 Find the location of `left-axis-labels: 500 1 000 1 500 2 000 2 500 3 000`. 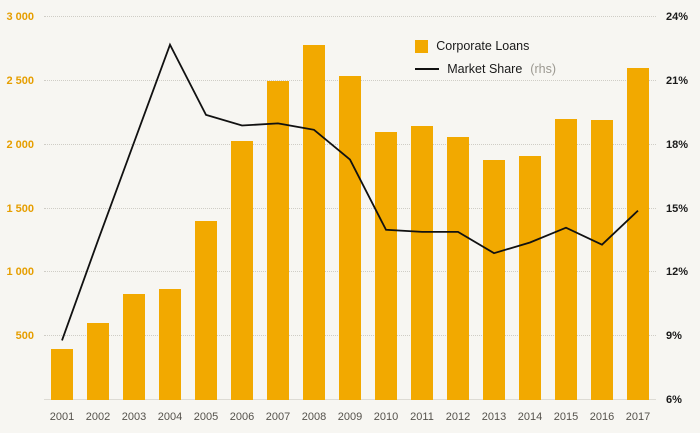

left-axis-labels: 500 1 000 1 500 2 000 2 500 3 000 is located at coordinates (20, 205).